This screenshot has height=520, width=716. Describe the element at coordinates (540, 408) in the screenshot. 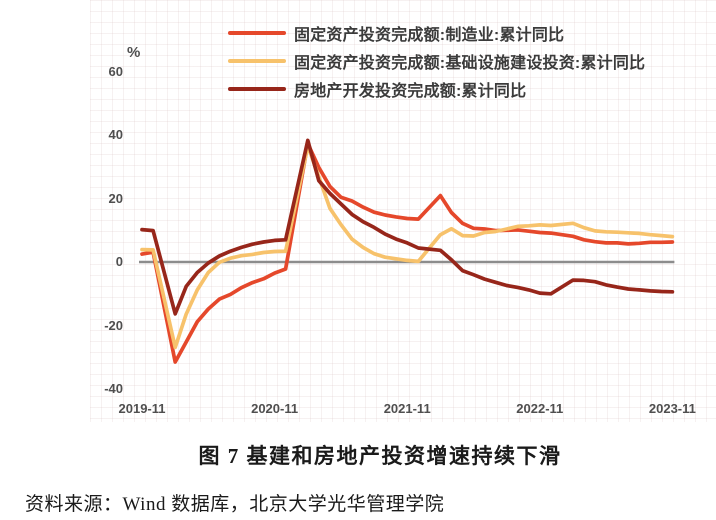

I see `x-tick-label: 2022-11` at that location.